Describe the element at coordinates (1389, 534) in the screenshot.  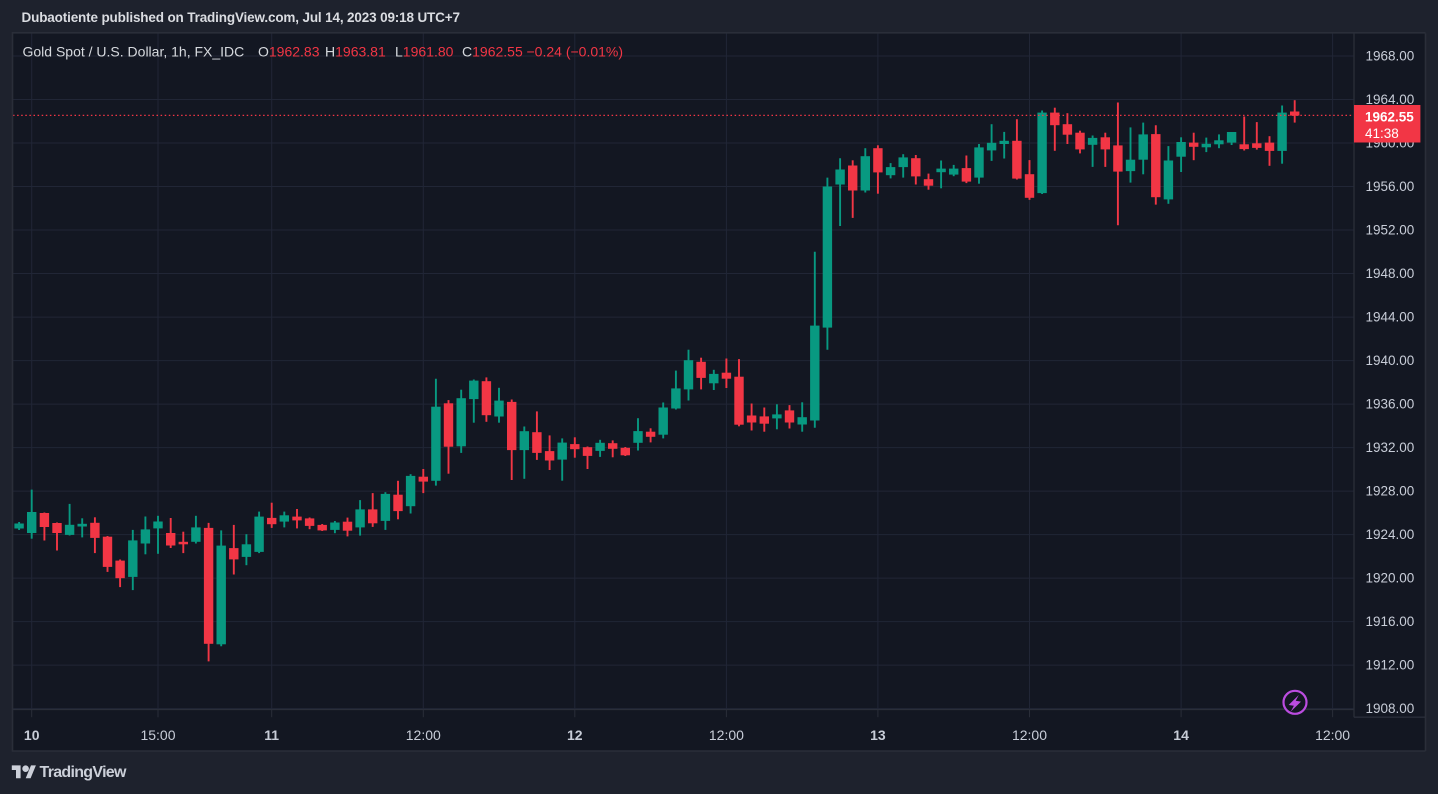
I see `svg-text: 1924.00` at that location.